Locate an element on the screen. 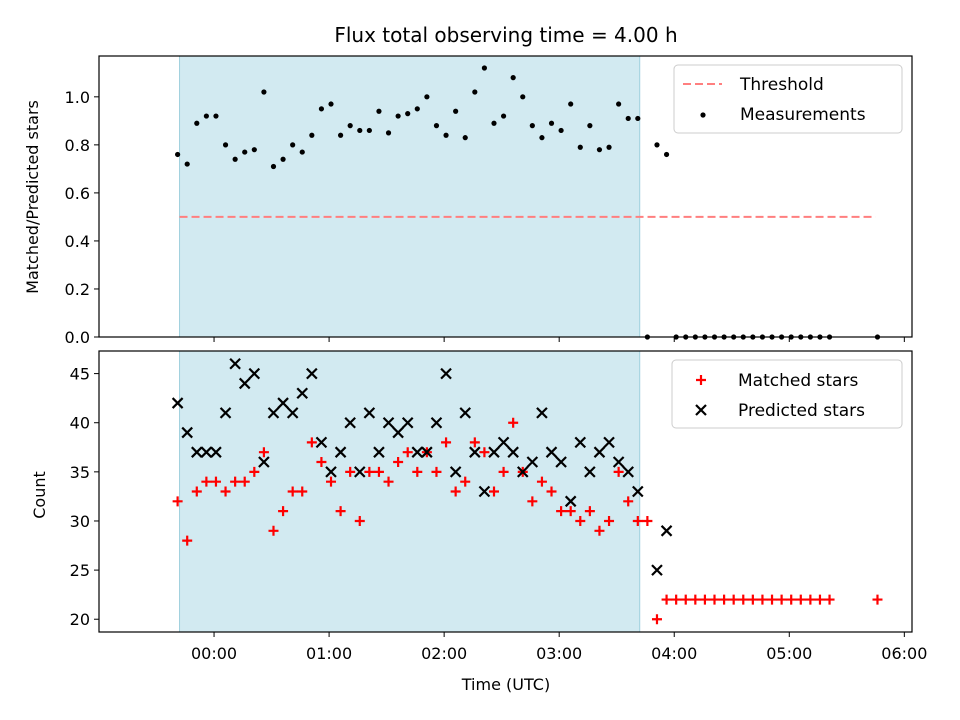 The width and height of the screenshot is (960, 720). x-tick-label: 00:00 is located at coordinates (214, 653).